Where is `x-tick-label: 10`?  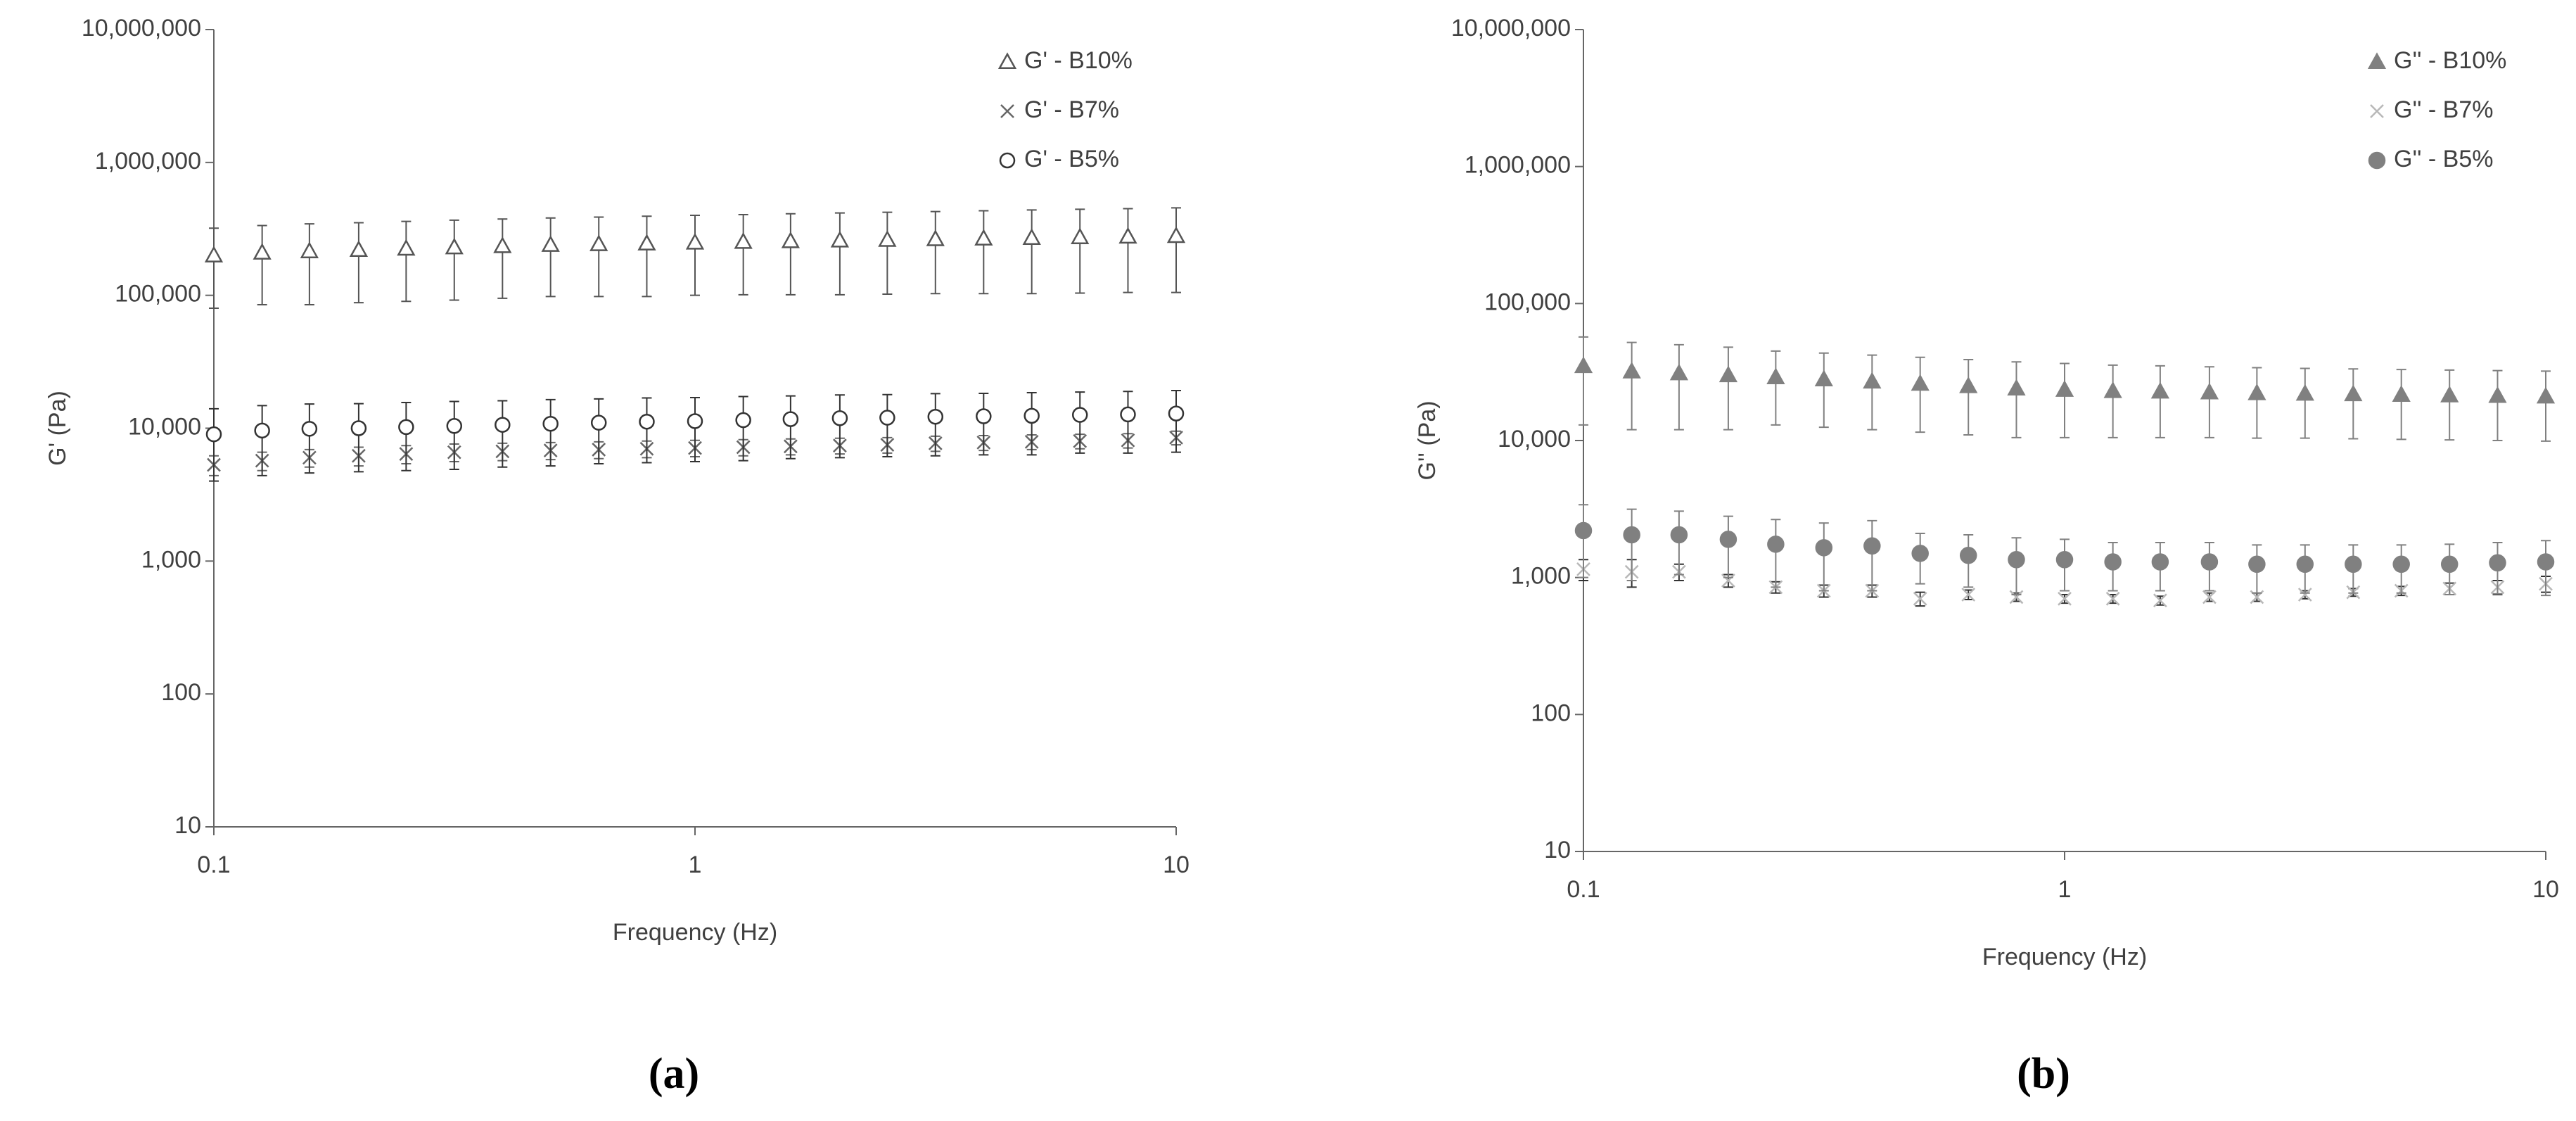 x-tick-label: 10 is located at coordinates (2545, 890).